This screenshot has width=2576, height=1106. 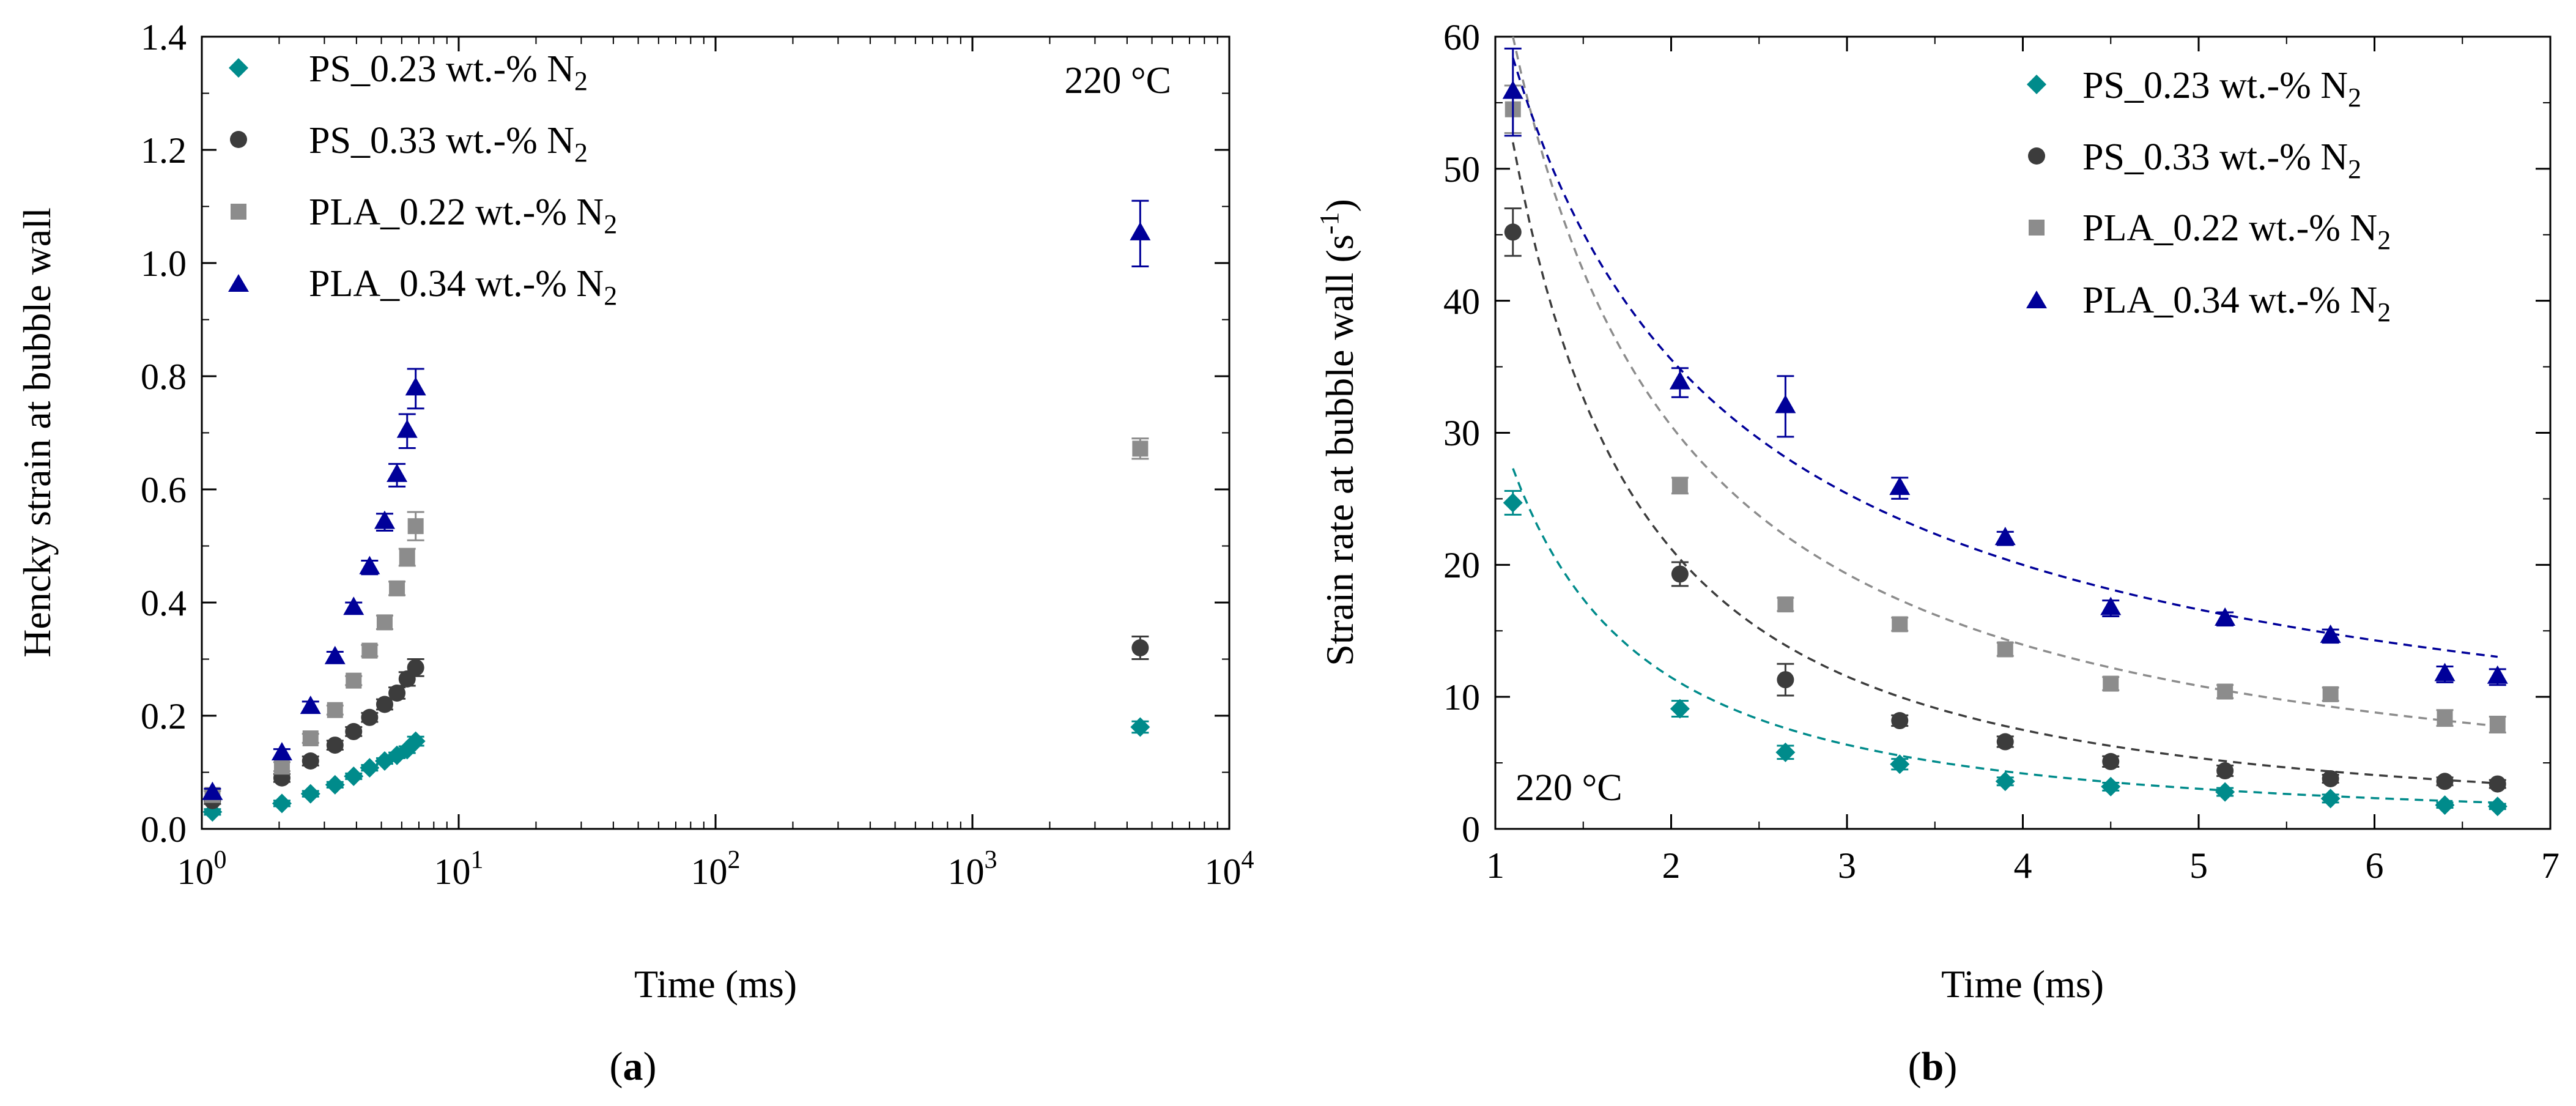 What do you see at coordinates (1671, 865) in the screenshot?
I see `x-tick-label: 2` at bounding box center [1671, 865].